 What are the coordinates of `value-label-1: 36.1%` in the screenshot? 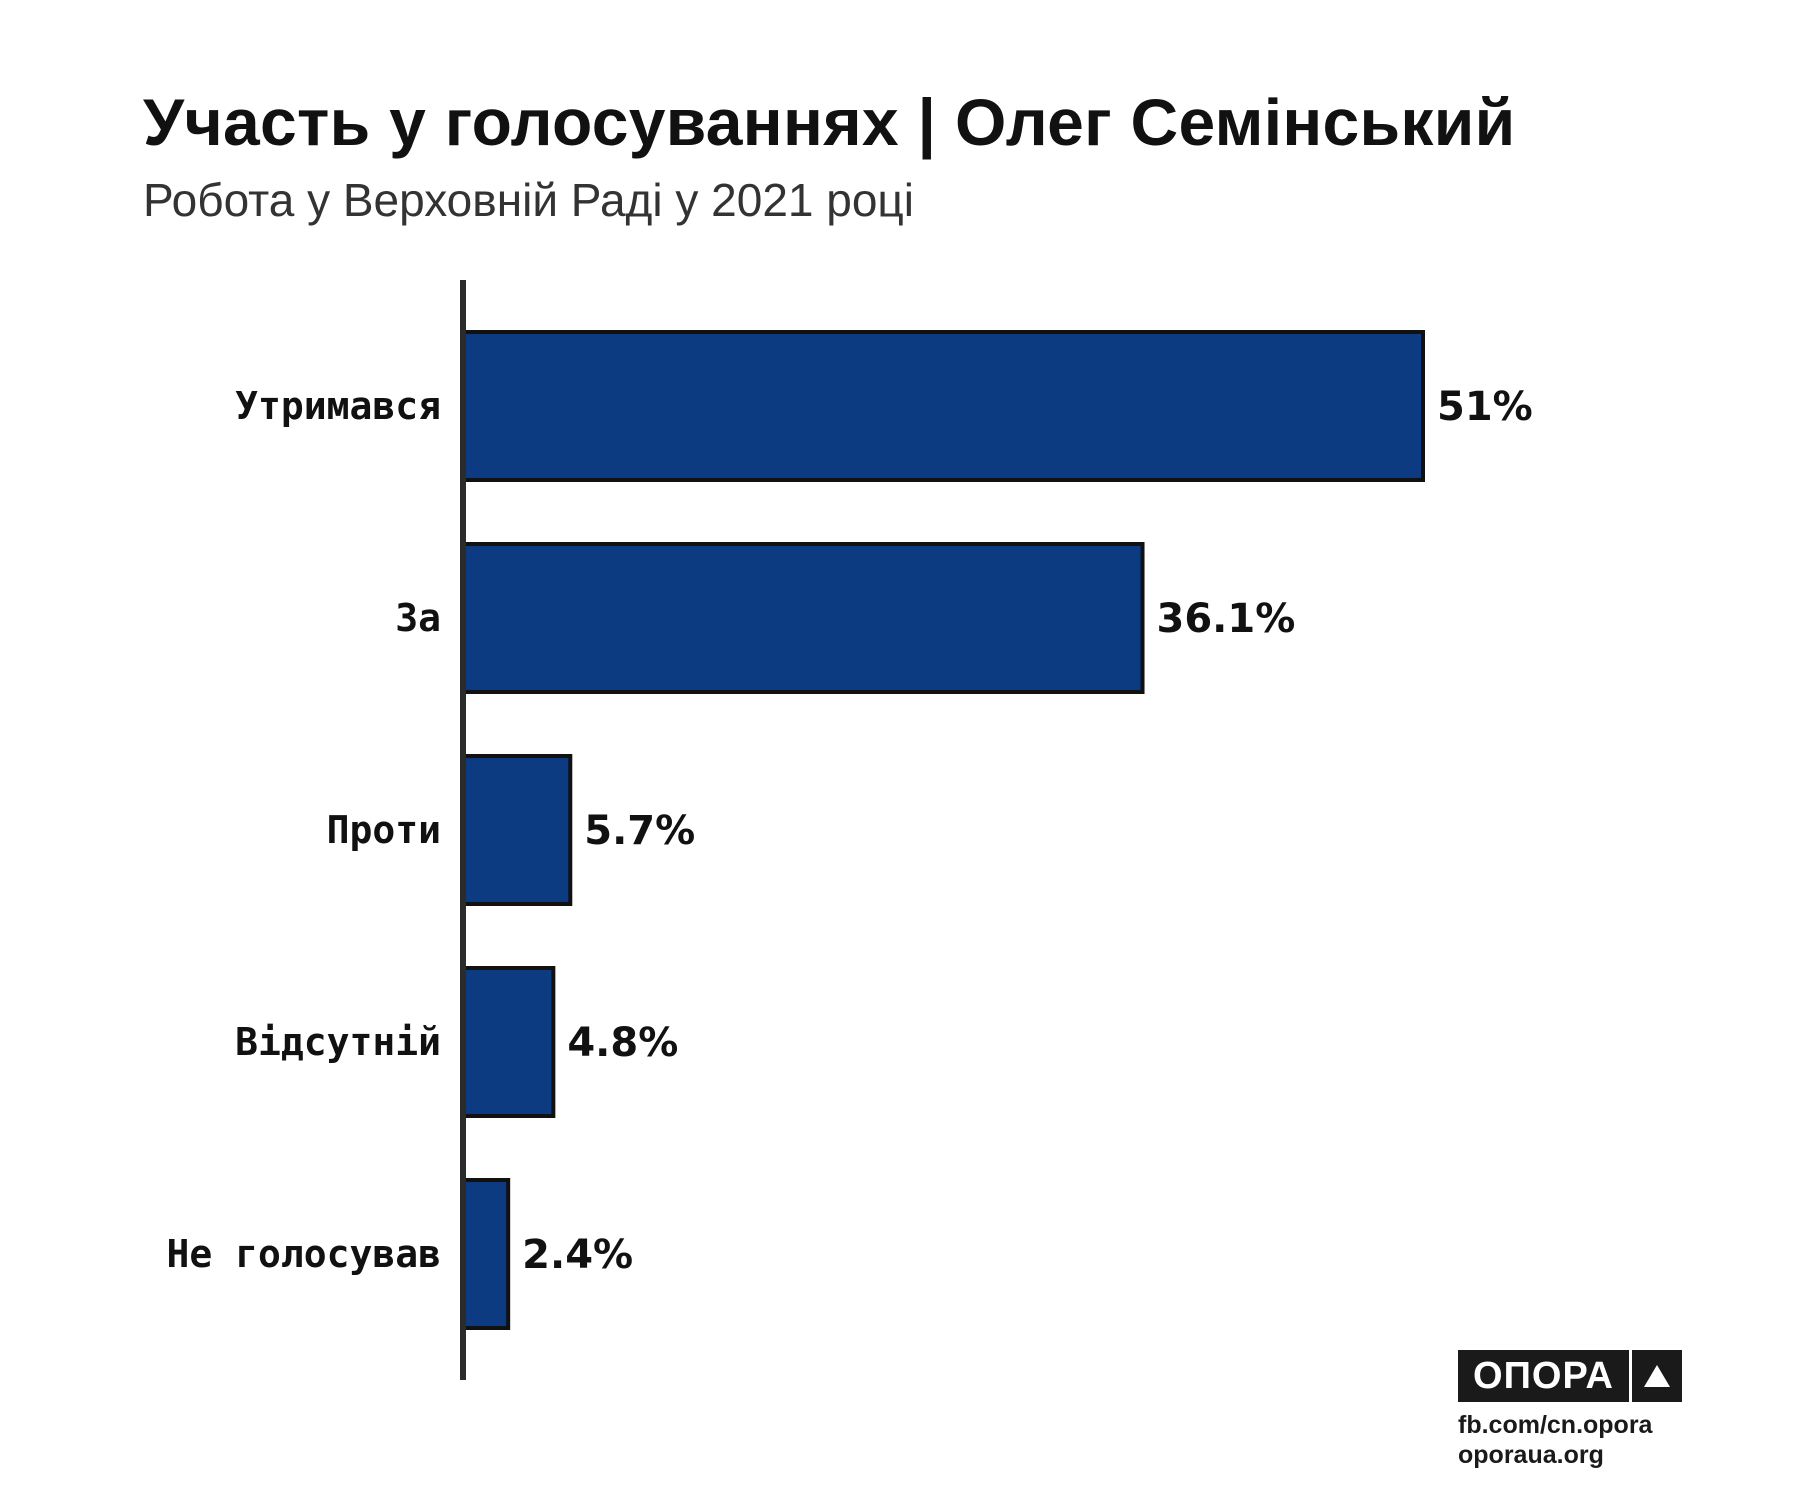 It's located at (1226, 619).